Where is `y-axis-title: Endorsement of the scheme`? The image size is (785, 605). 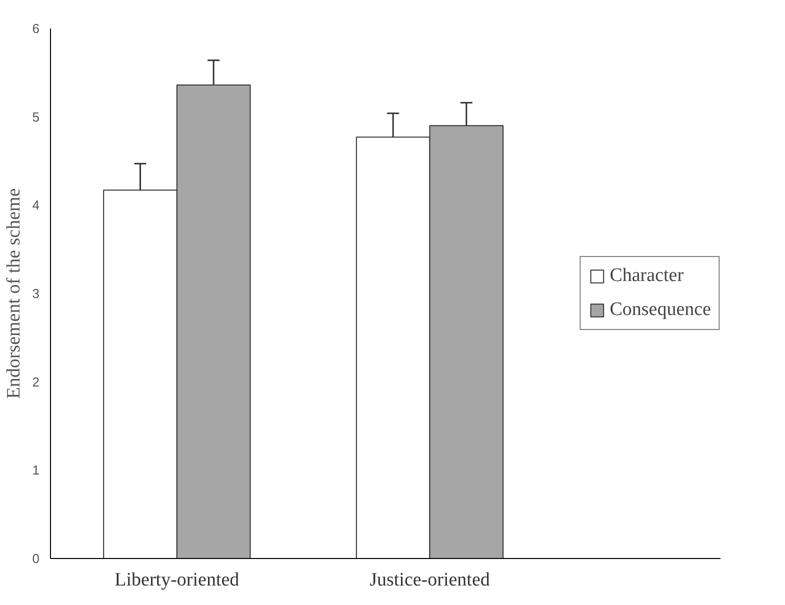 y-axis-title: Endorsement of the scheme is located at coordinates (13, 293).